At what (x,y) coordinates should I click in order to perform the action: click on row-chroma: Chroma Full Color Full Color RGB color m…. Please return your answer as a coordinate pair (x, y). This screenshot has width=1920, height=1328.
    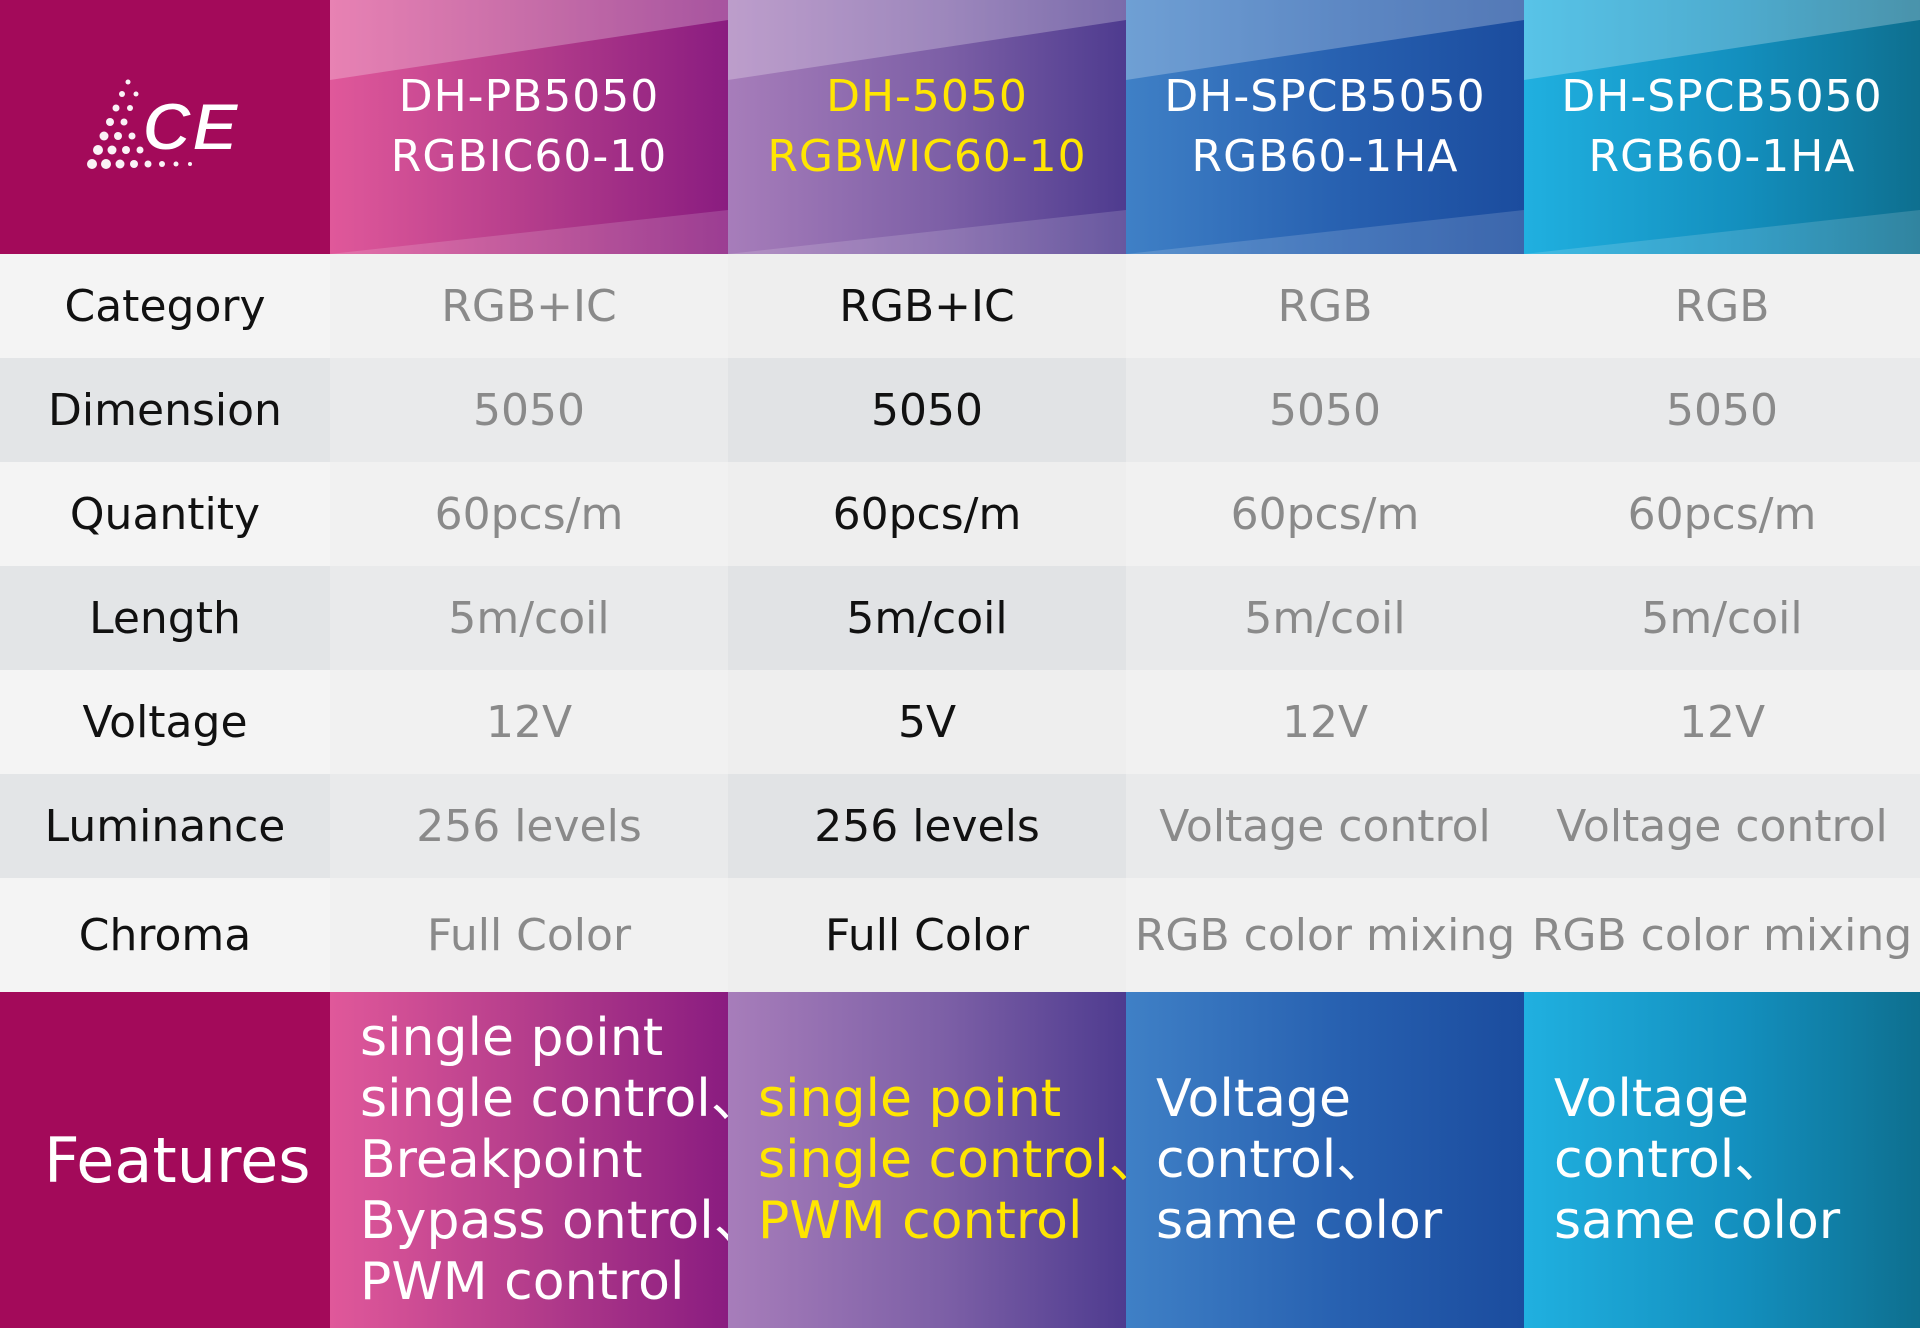
    Looking at the image, I should click on (960, 935).